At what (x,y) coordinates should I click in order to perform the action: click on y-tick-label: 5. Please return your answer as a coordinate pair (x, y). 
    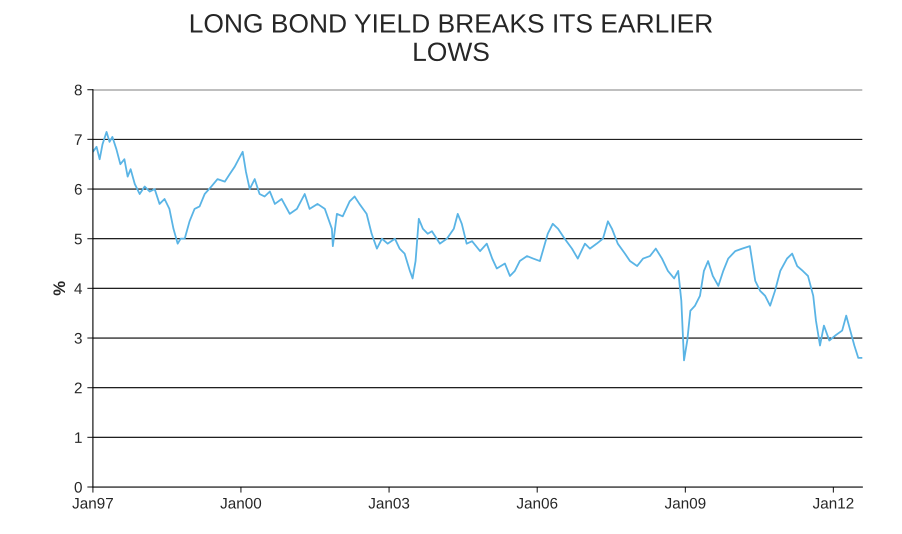
    Looking at the image, I should click on (78, 239).